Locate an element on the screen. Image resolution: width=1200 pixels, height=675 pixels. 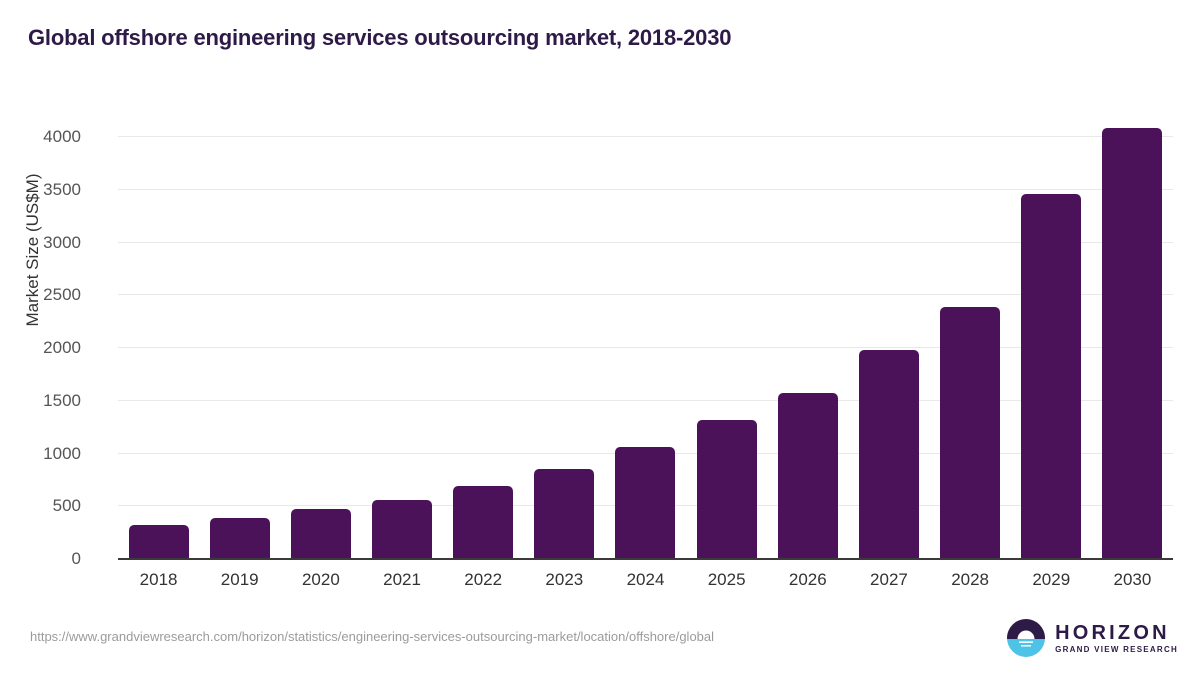
x-tick-label: 2020 is located at coordinates (320, 579).